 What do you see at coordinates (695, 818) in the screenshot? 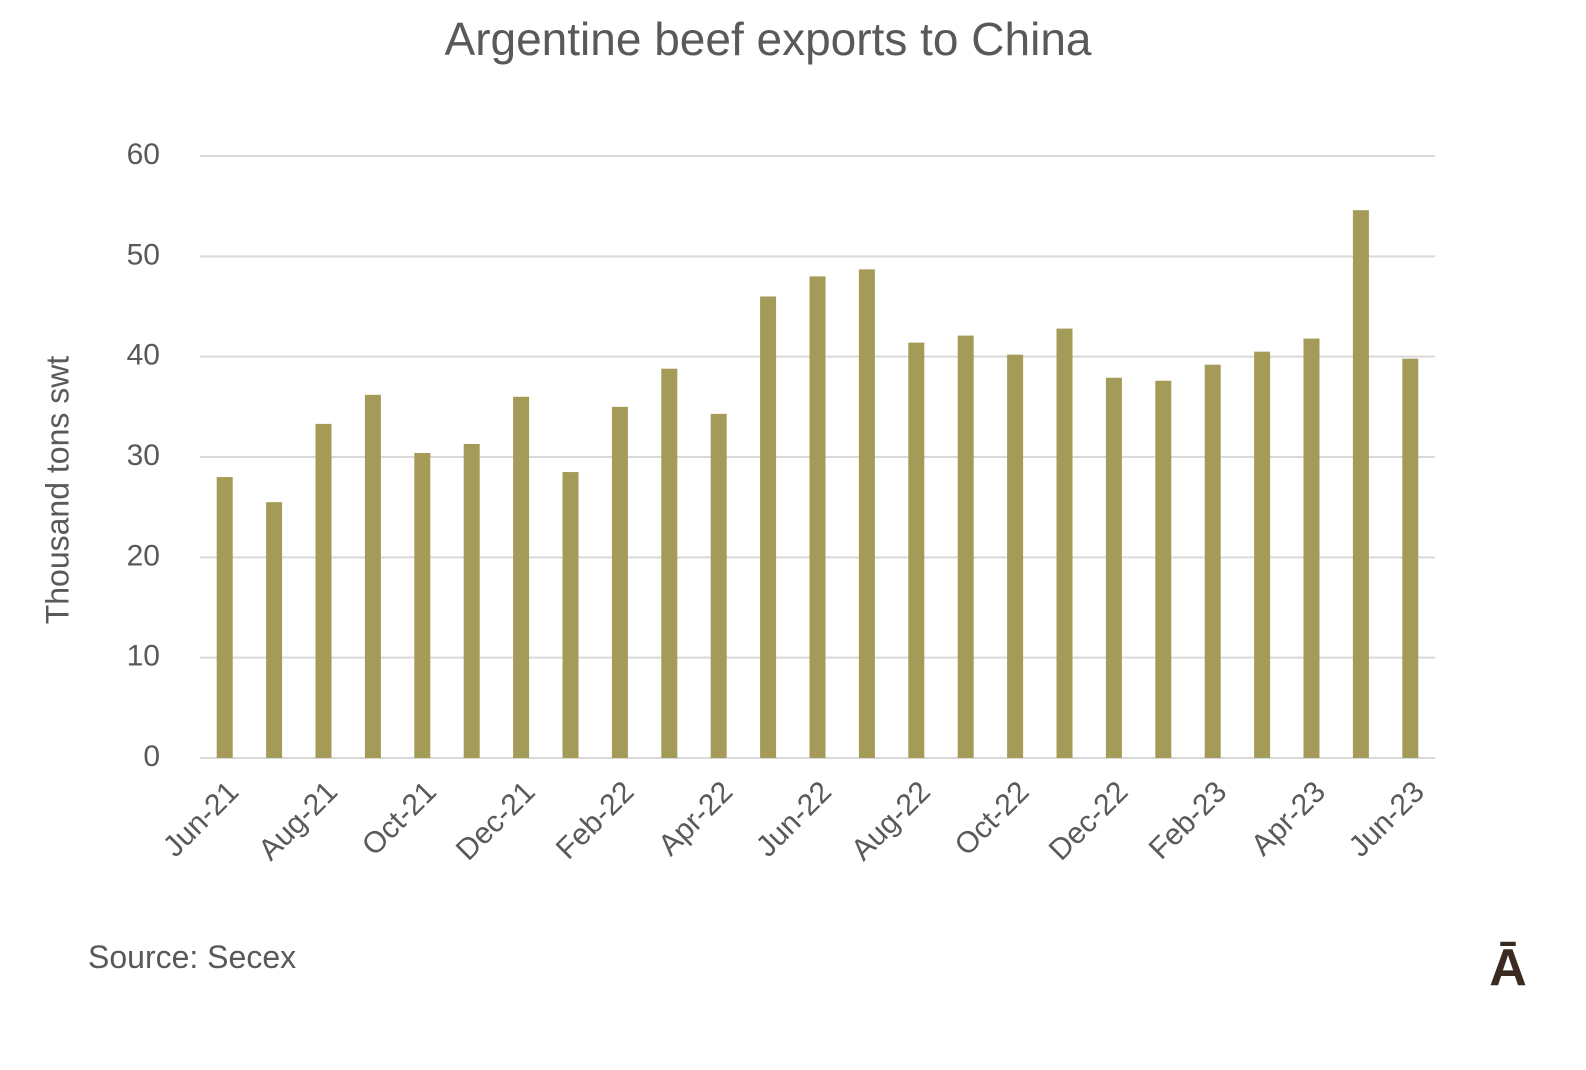
I see `x-tick-label: Apr-22` at bounding box center [695, 818].